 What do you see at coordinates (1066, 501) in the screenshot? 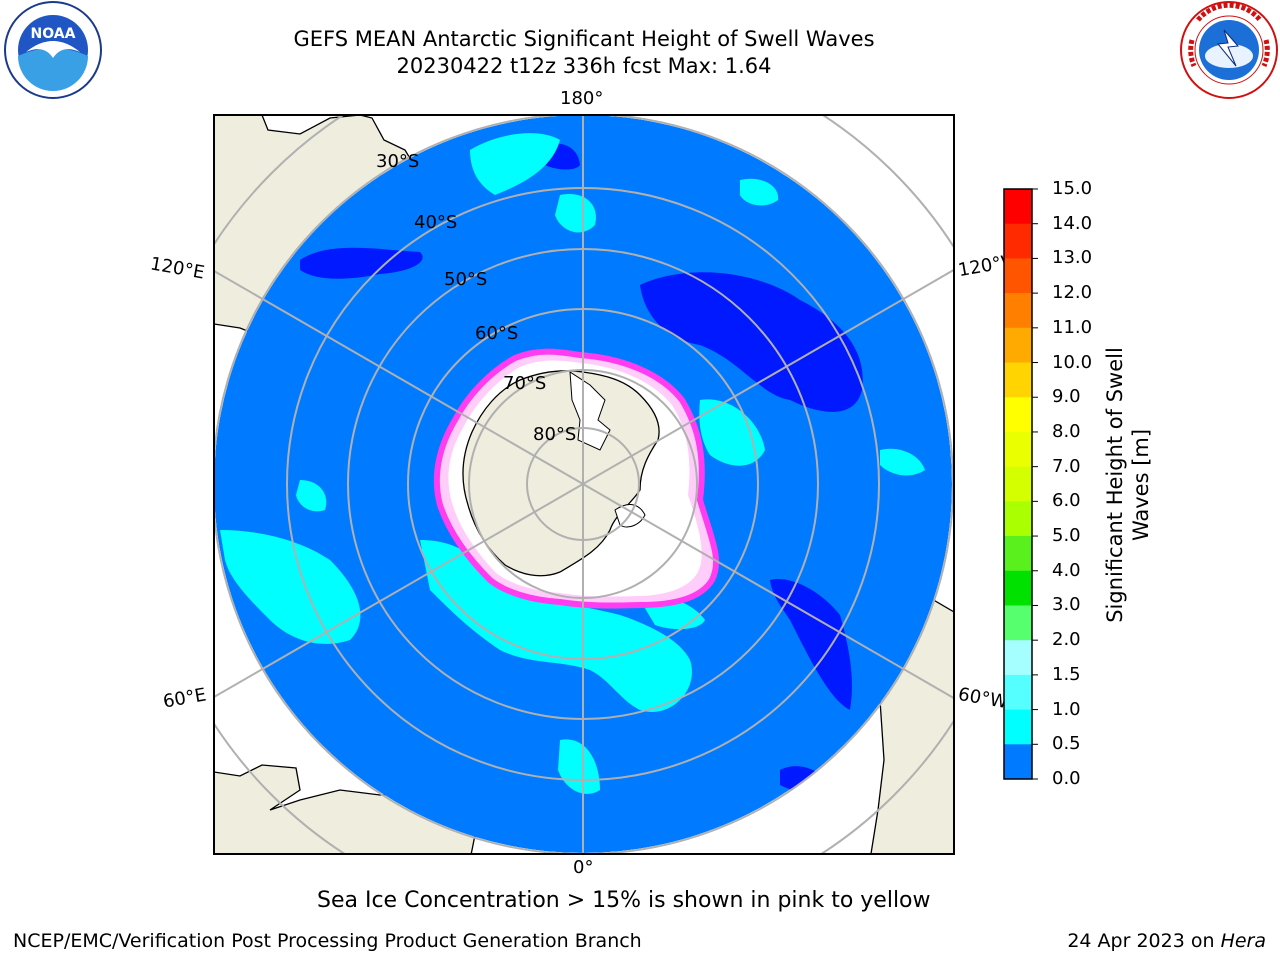
I see `colorbar-tick-label: 6.0` at bounding box center [1066, 501].